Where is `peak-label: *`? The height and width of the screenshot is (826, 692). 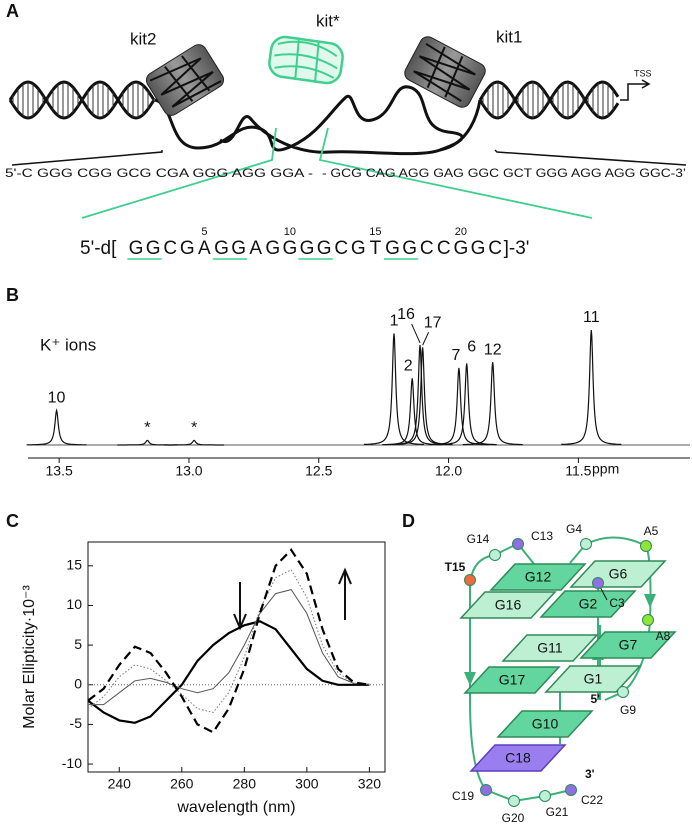 peak-label: * is located at coordinates (147, 428).